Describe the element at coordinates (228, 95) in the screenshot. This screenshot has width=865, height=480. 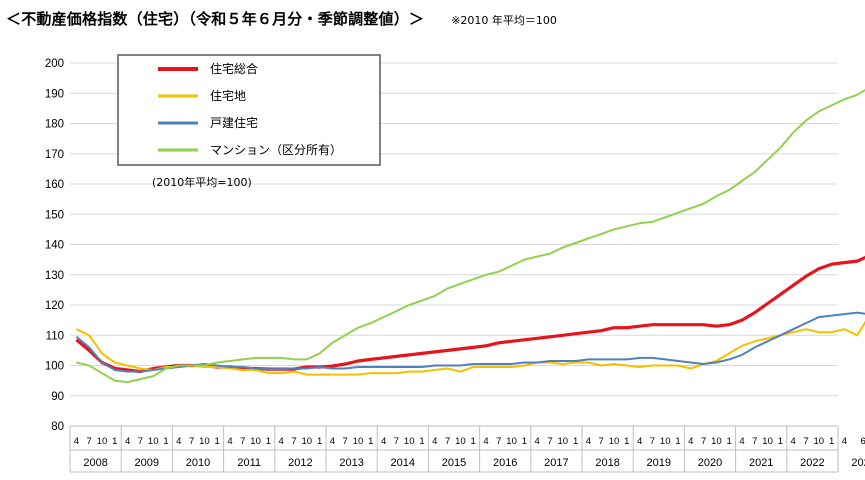
I see `legend-label-1: 住宅地` at that location.